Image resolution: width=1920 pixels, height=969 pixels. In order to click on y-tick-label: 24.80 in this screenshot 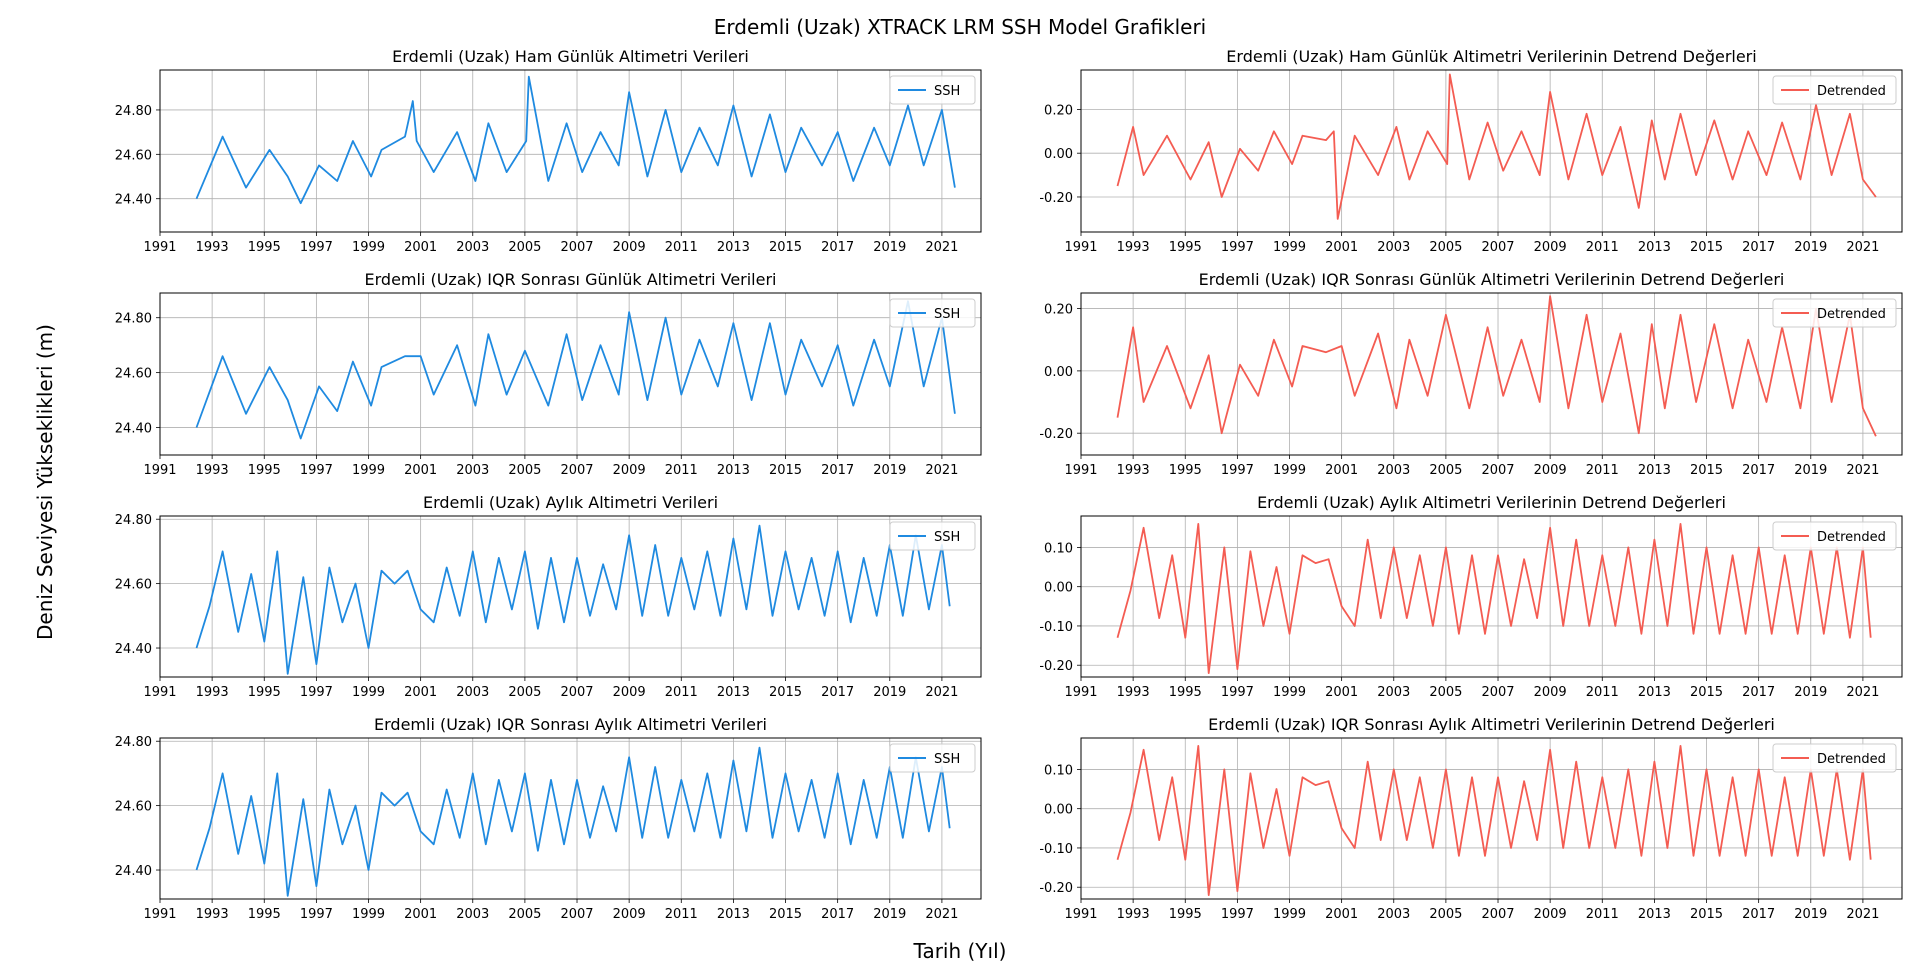, I will do `click(133, 319)`.